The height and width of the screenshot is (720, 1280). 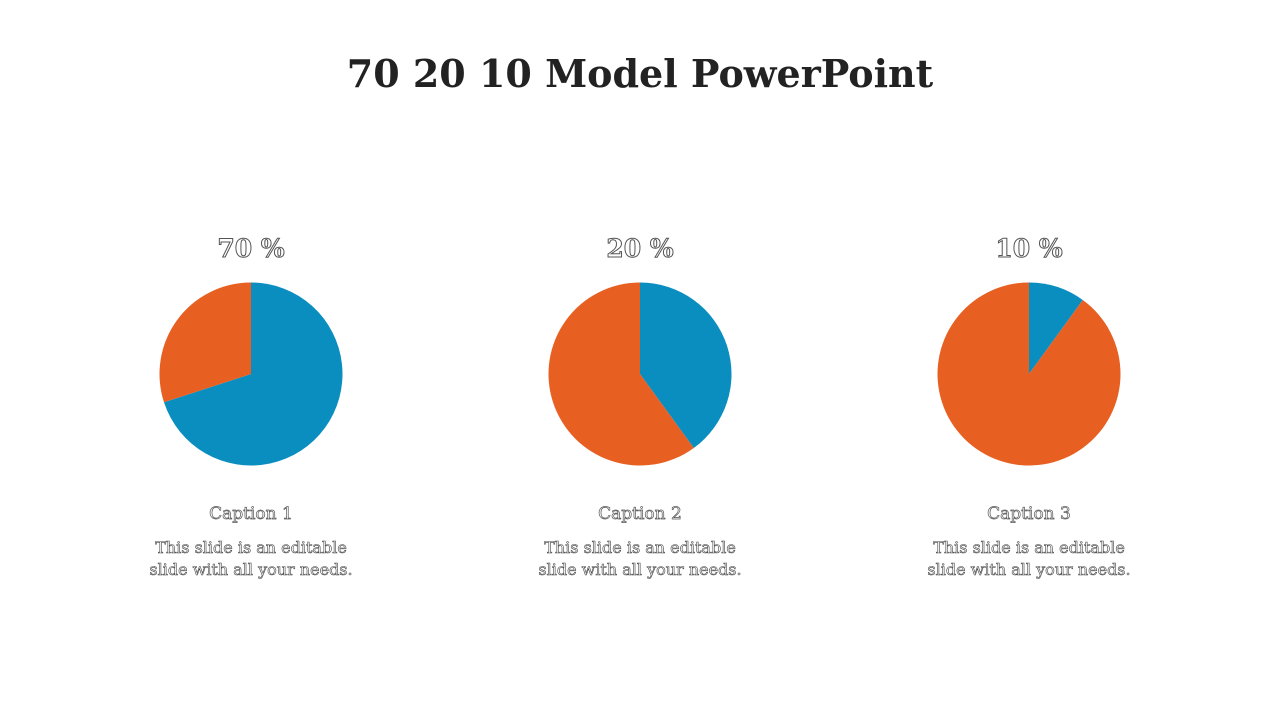 What do you see at coordinates (251, 249) in the screenshot?
I see `pie-1-percent-label: 70 %` at bounding box center [251, 249].